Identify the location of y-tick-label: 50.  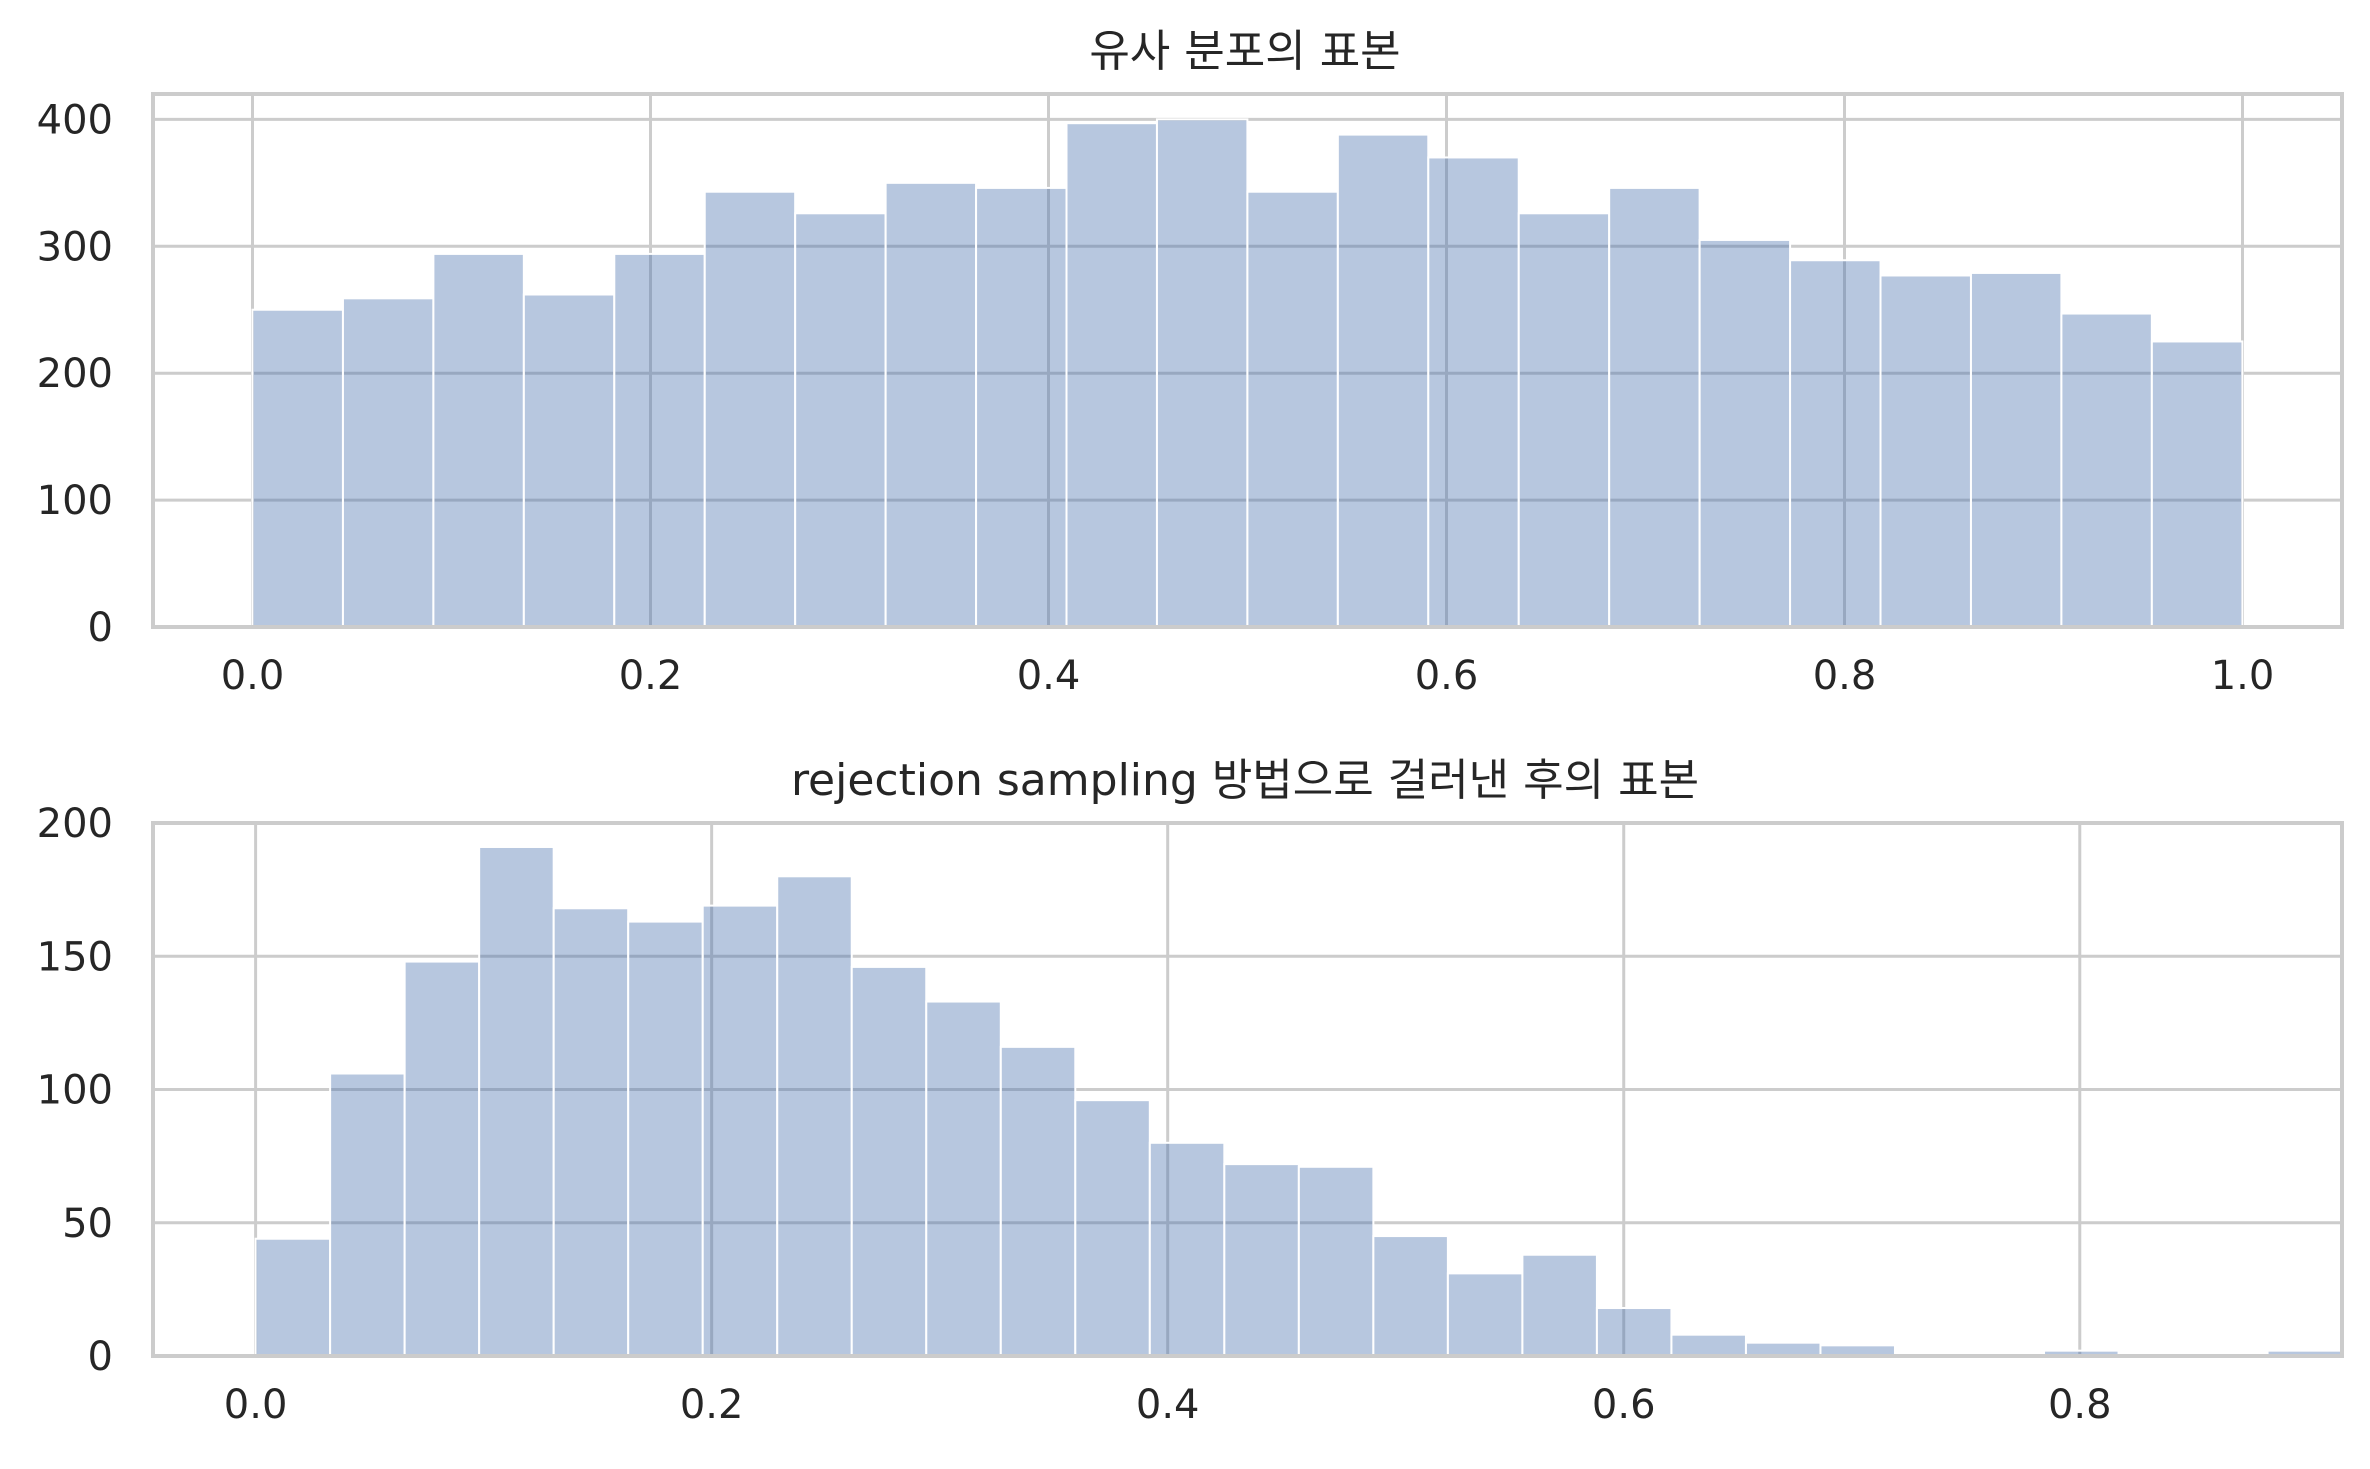
(87, 1224).